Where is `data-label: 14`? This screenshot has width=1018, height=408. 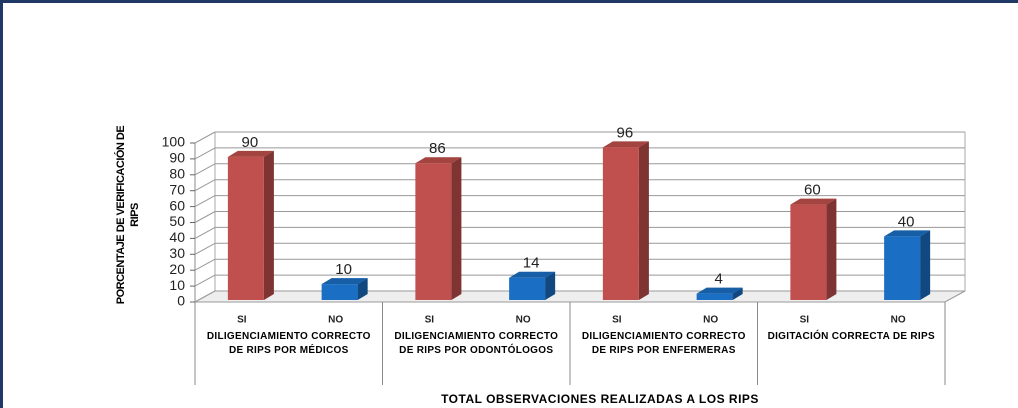
data-label: 14 is located at coordinates (531, 263).